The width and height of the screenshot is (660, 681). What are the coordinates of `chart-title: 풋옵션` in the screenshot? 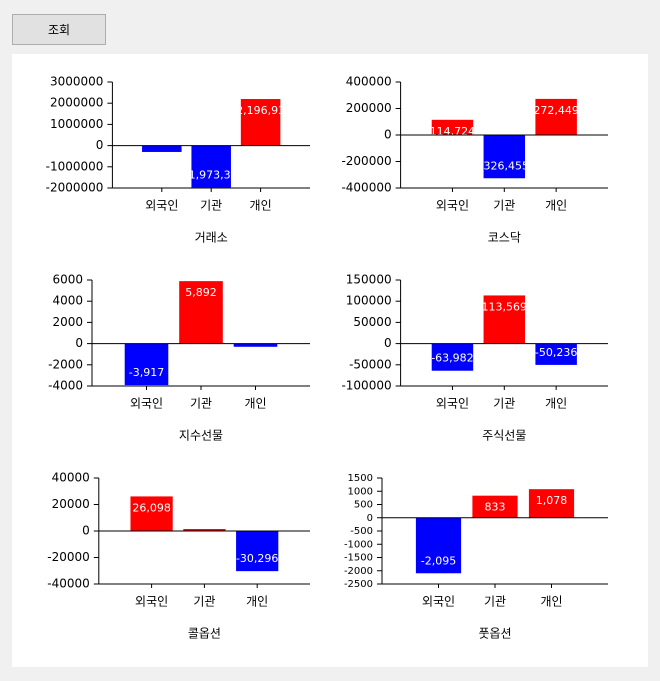 It's located at (494, 634).